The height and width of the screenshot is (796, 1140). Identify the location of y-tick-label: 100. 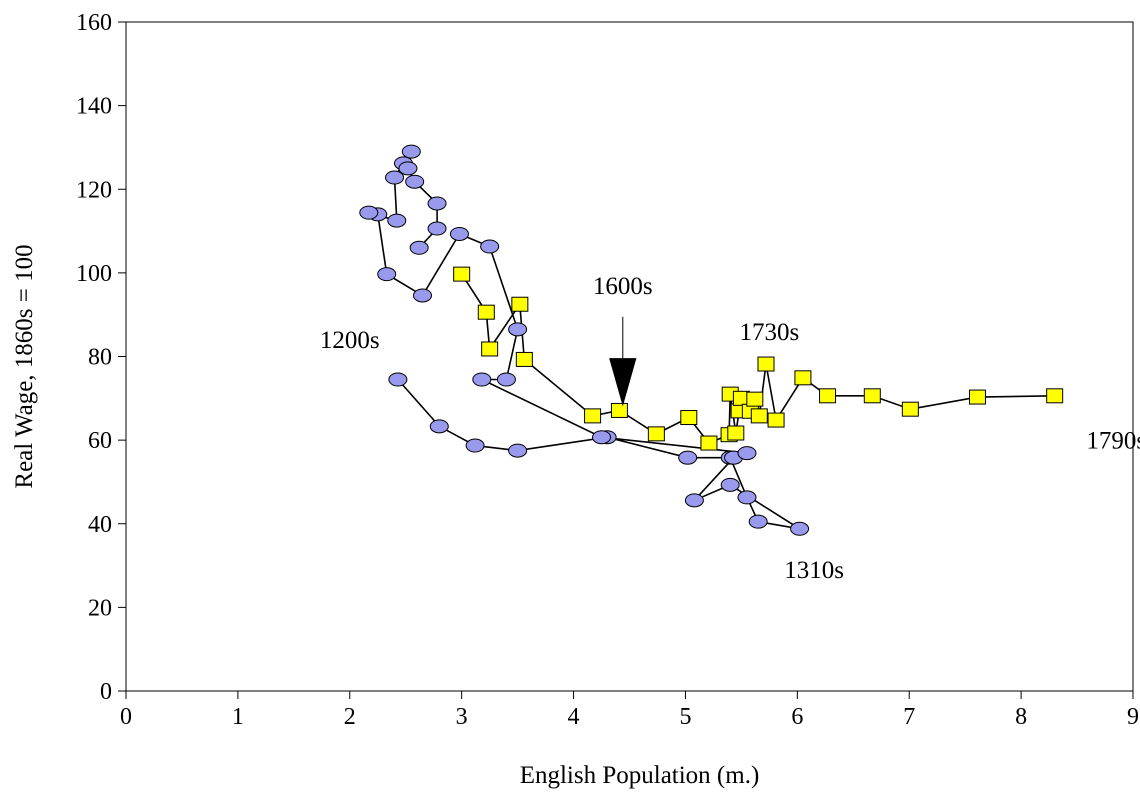
(94, 274).